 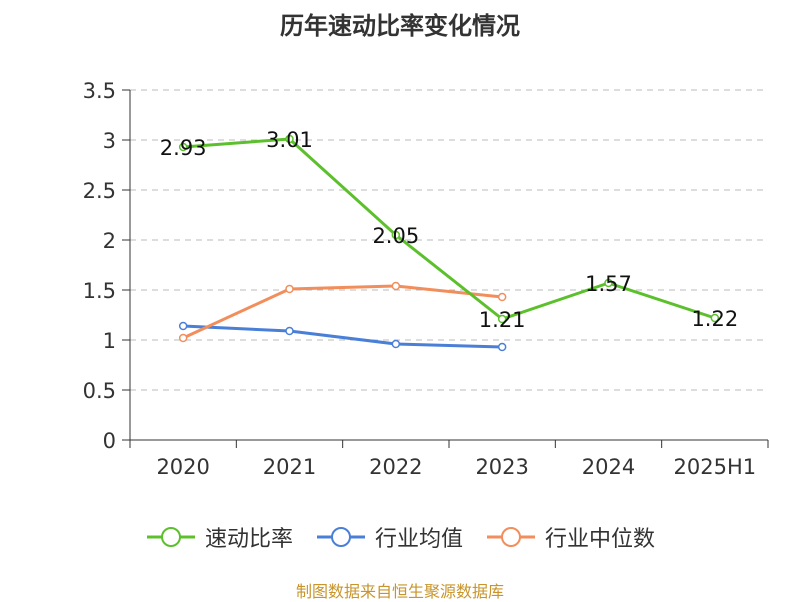 I want to click on x-tick-label: 2021, so click(x=289, y=467).